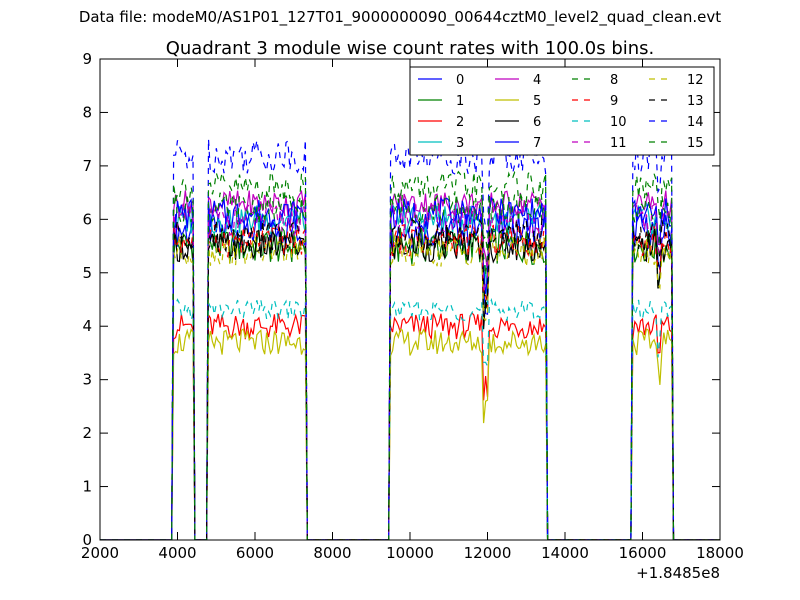 This screenshot has height=600, width=800. What do you see at coordinates (562, 111) in the screenshot?
I see `legend-box` at bounding box center [562, 111].